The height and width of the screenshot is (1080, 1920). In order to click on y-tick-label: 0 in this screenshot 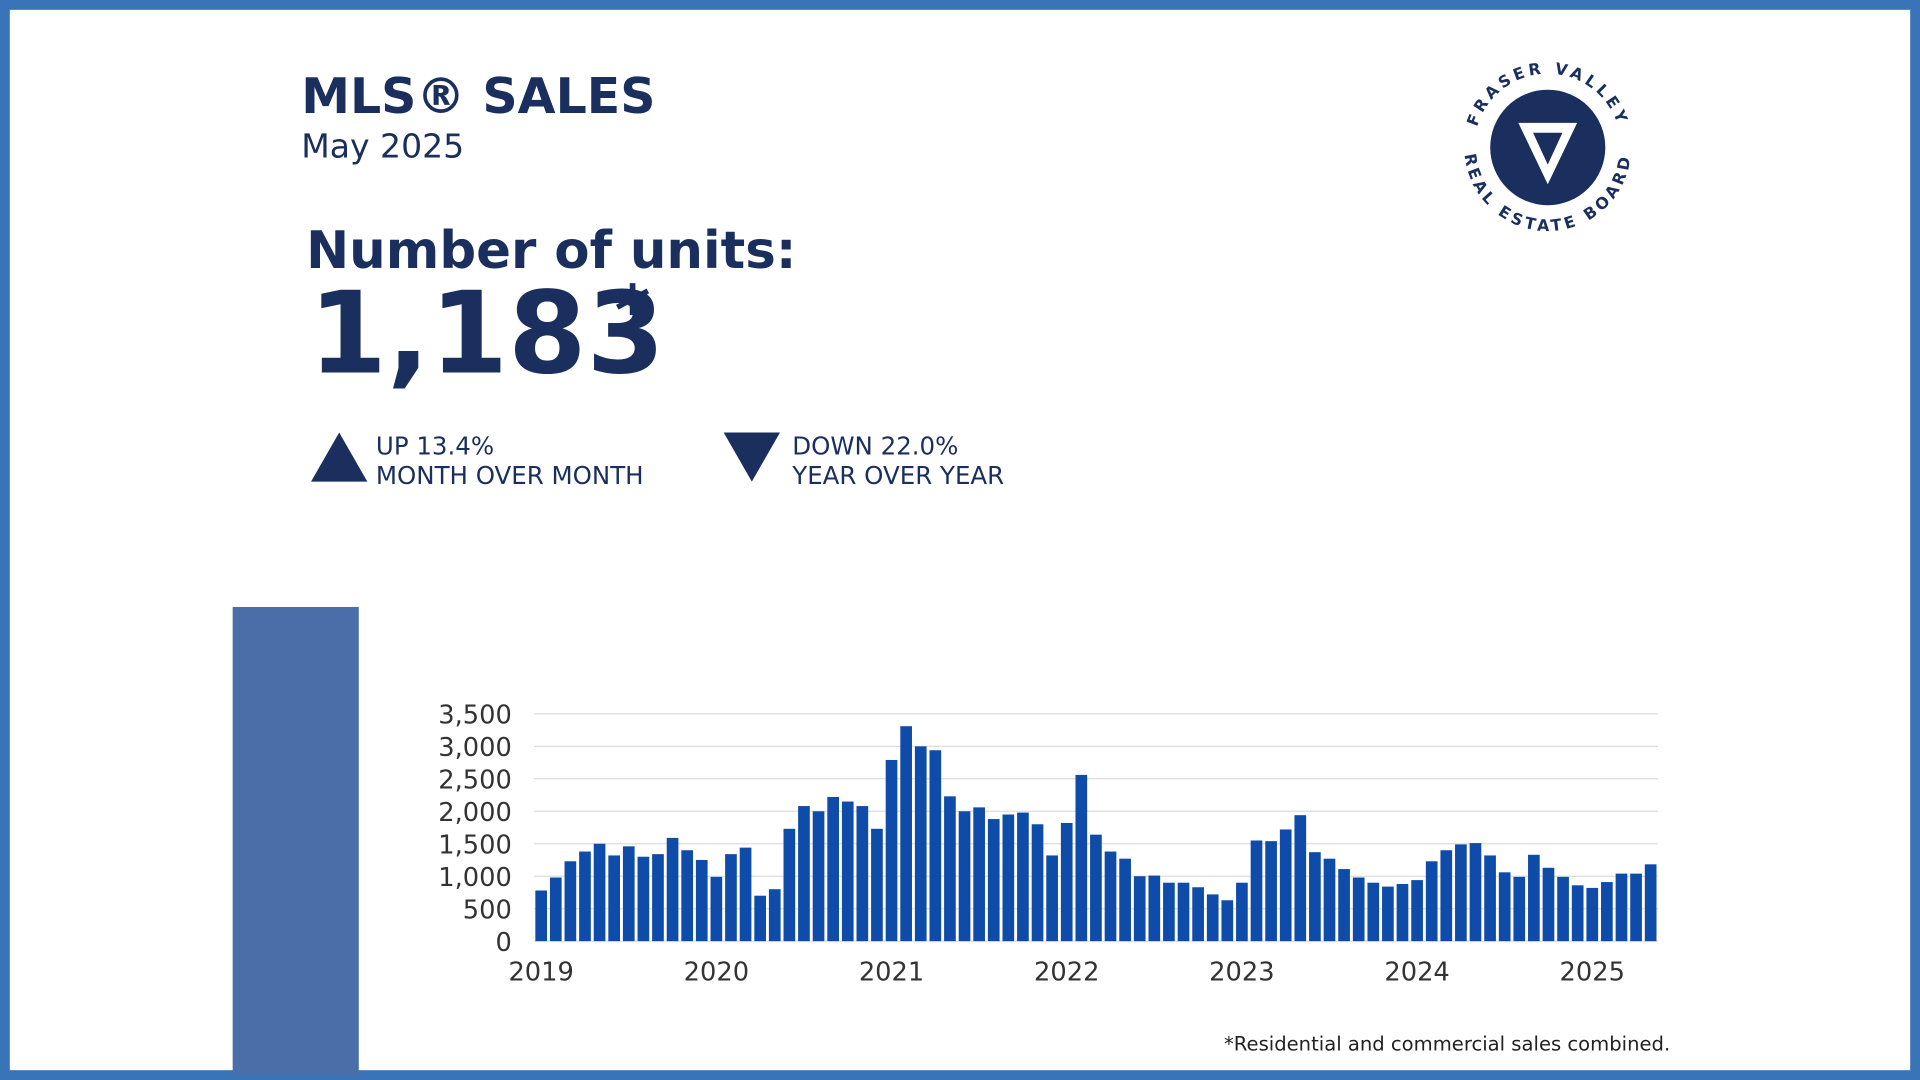, I will do `click(503, 943)`.